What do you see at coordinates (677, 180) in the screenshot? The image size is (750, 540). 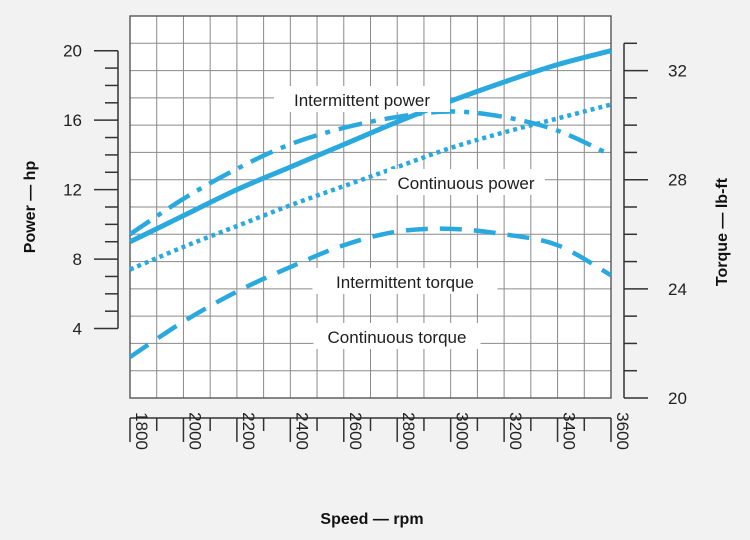 I see `y-right-tick-label: 28` at bounding box center [677, 180].